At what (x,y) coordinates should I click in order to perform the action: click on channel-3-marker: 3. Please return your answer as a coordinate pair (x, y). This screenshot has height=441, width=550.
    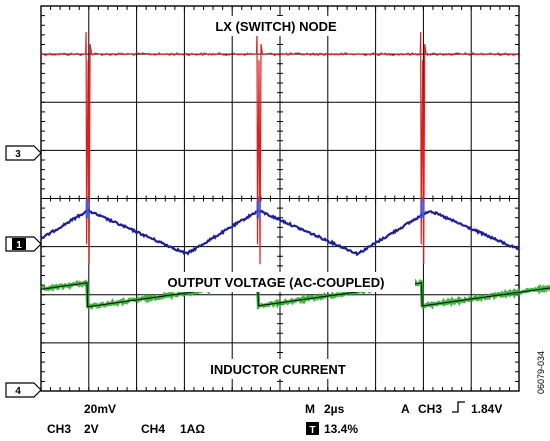
    Looking at the image, I should click on (23, 153).